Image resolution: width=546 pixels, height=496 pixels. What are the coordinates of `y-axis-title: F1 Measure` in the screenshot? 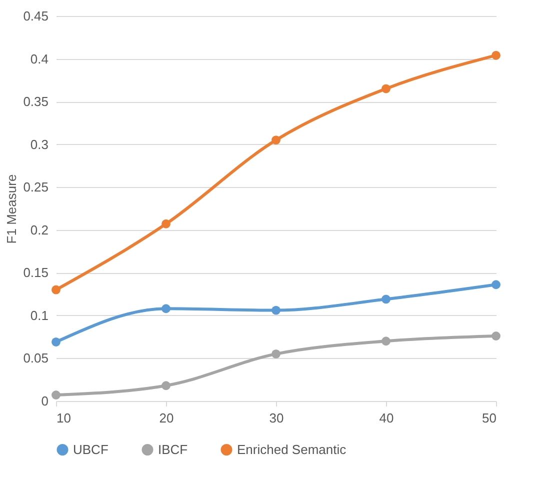 It's located at (12, 209).